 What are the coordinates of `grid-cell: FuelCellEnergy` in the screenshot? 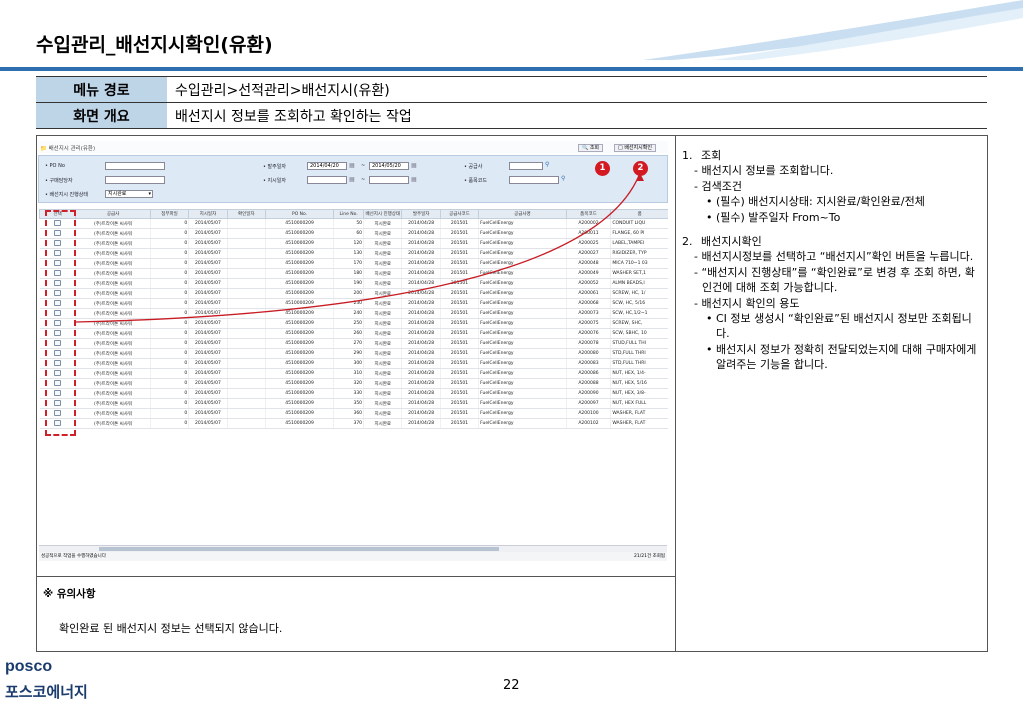 It's located at (522, 313).